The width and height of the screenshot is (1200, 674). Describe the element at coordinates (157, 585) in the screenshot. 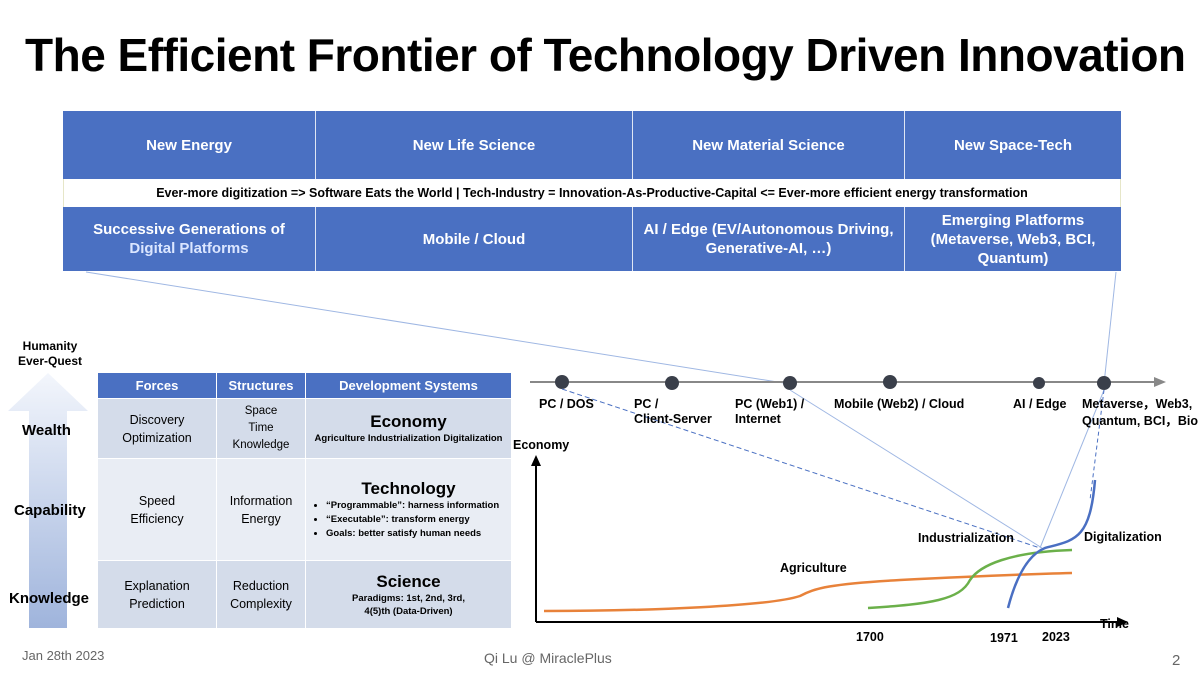

I see `forces-text: Explanation` at that location.